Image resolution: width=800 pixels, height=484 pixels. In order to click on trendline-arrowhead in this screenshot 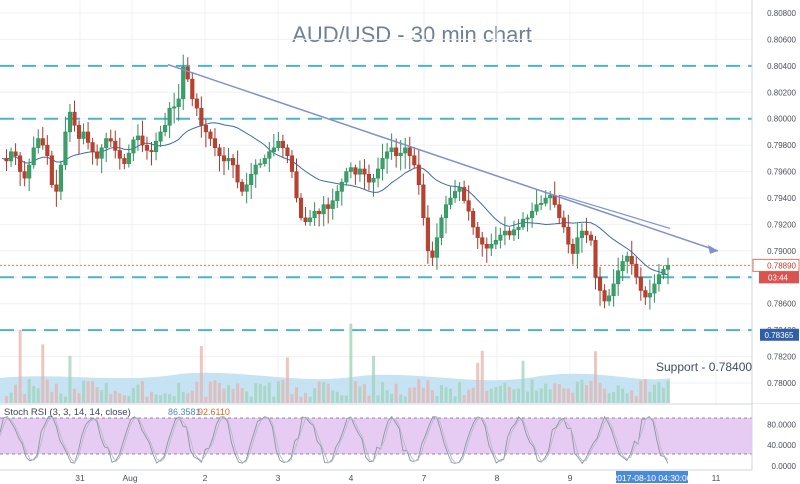, I will do `click(713, 249)`.